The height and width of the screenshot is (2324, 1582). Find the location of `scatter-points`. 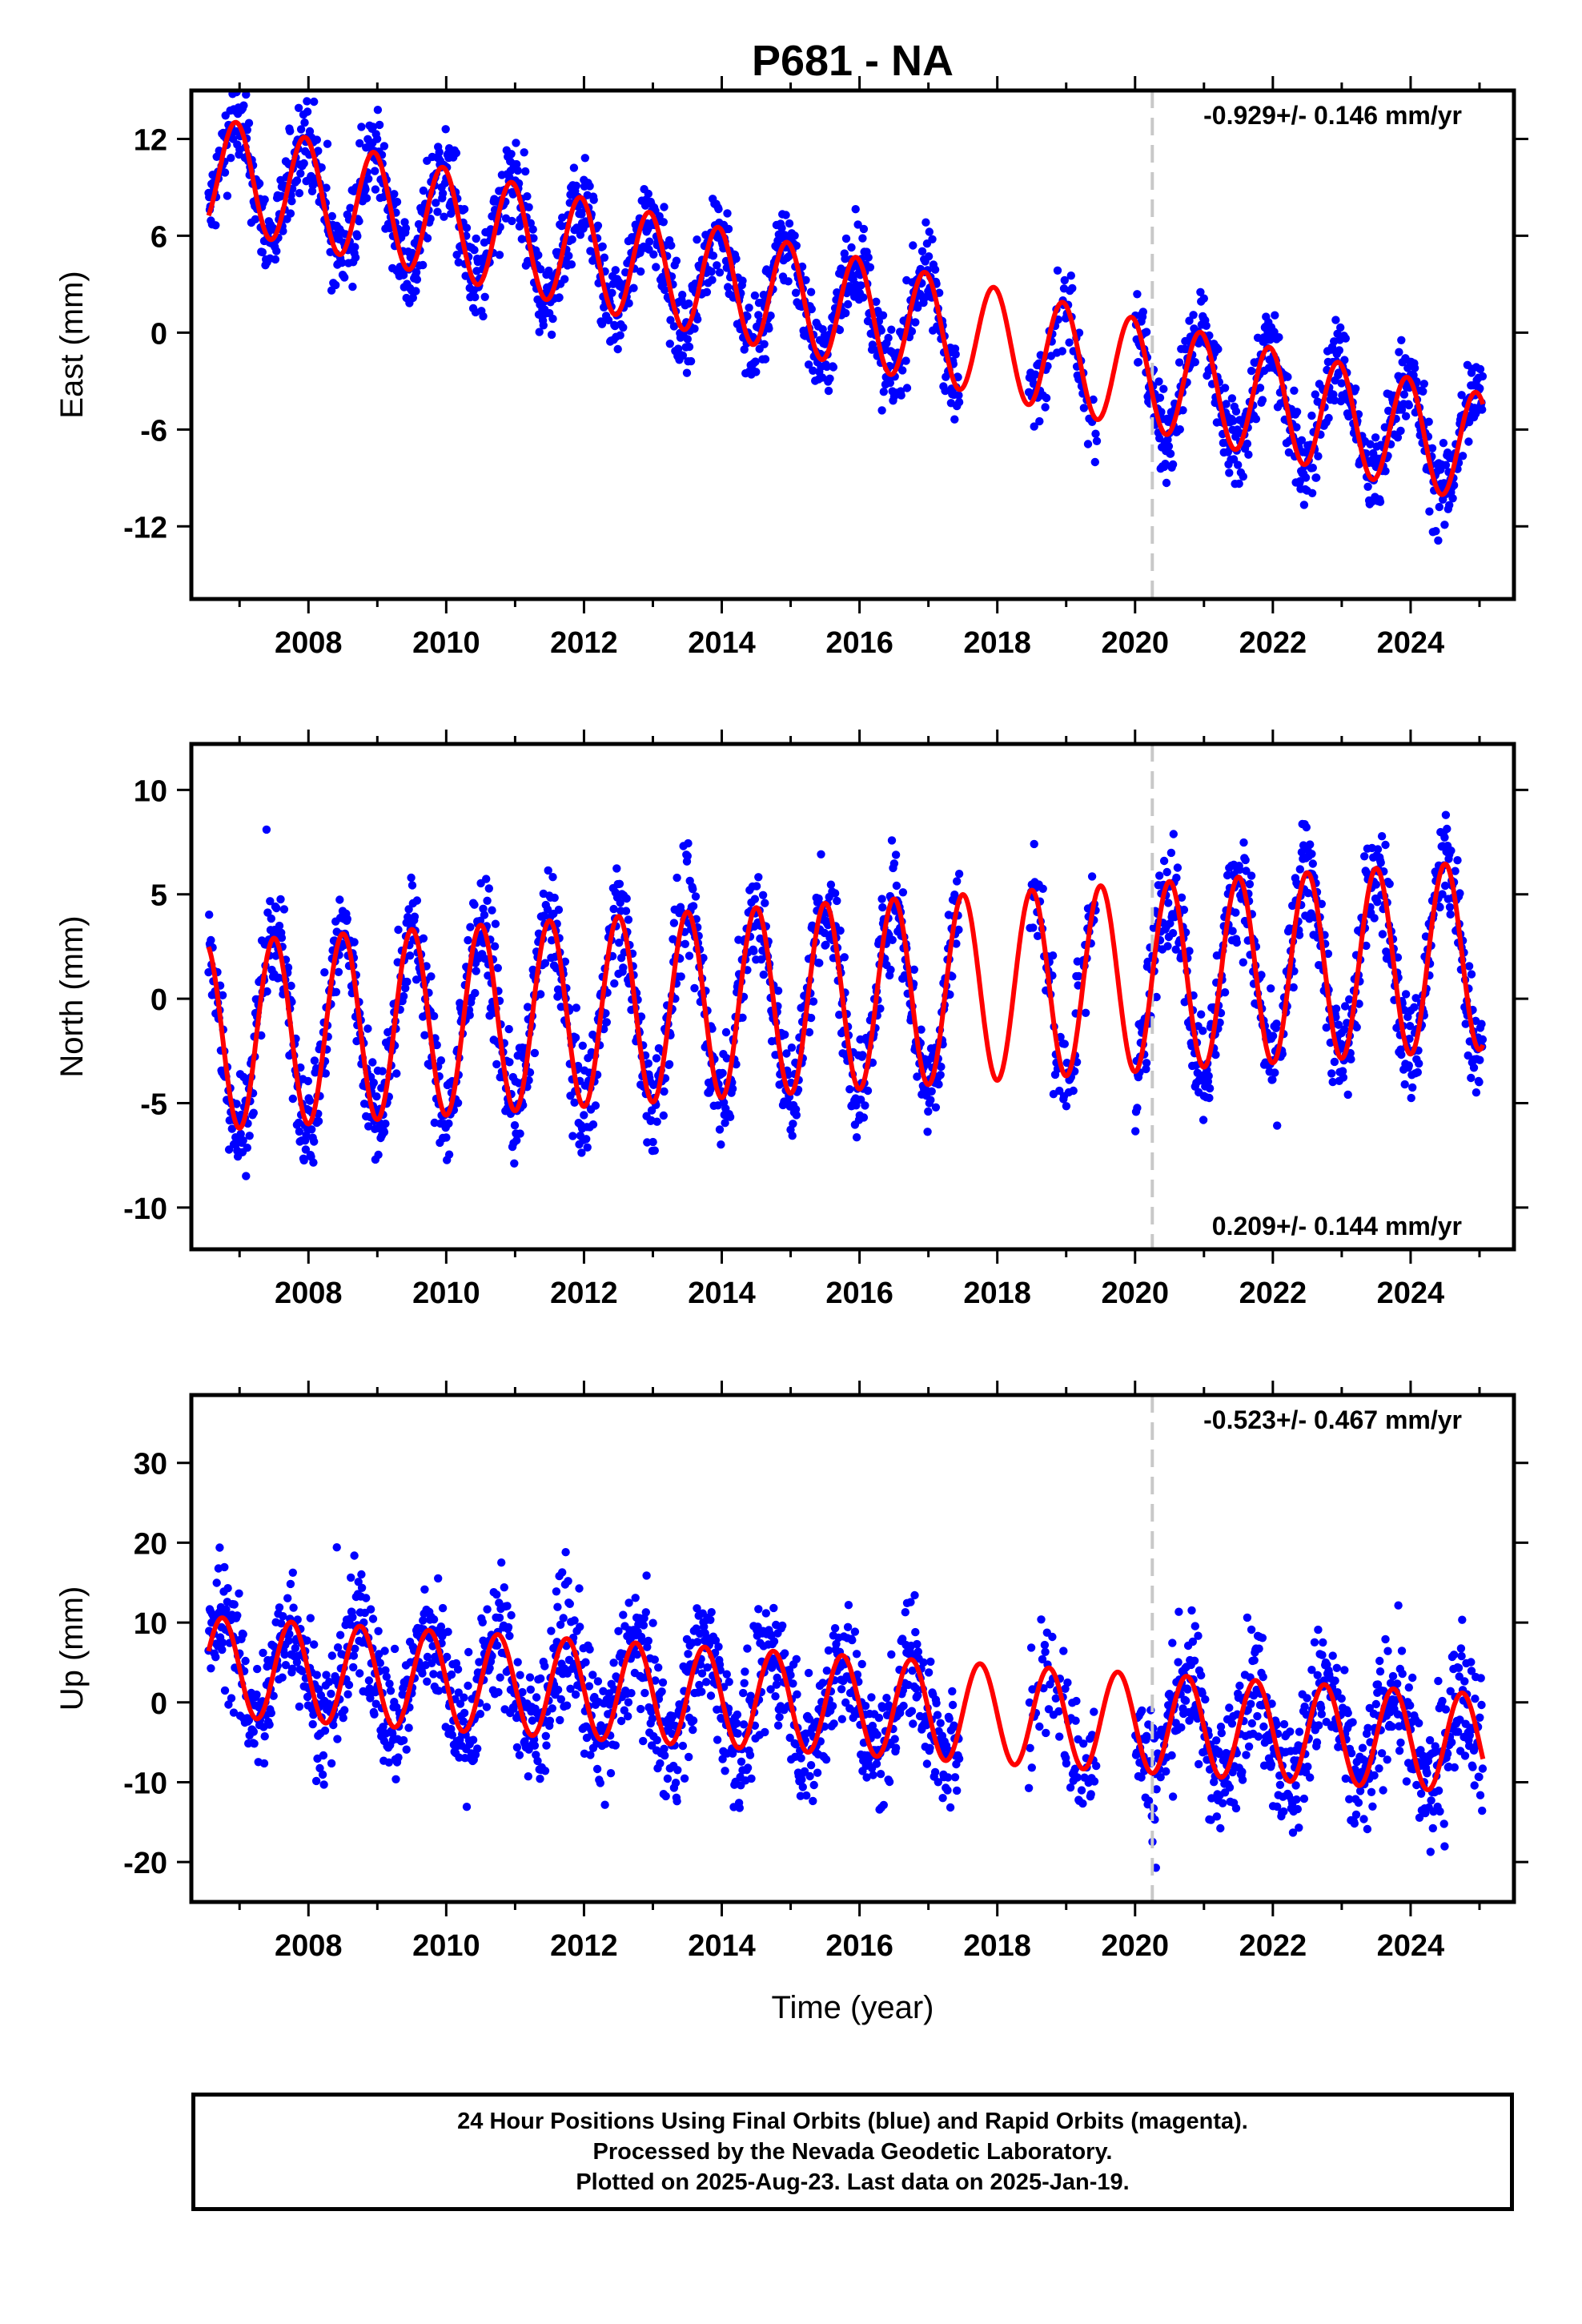

scatter-points is located at coordinates (846, 1707).